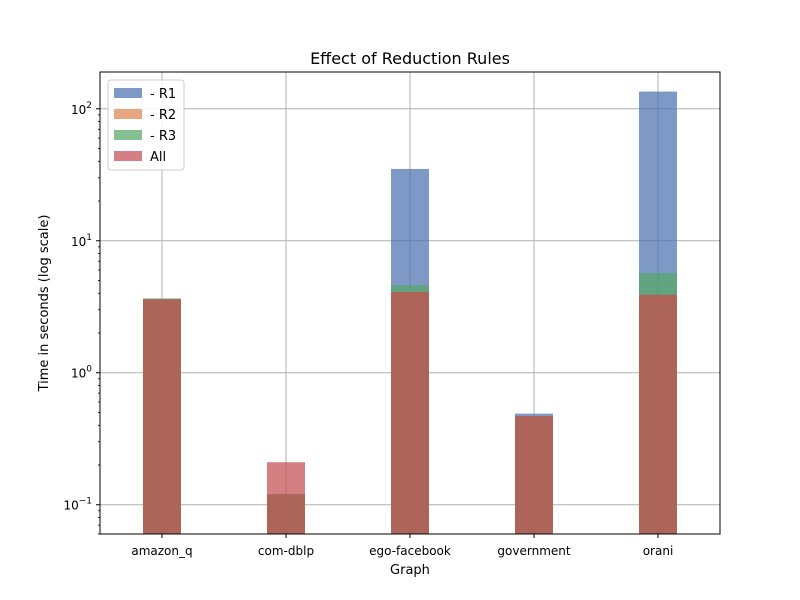  Describe the element at coordinates (410, 551) in the screenshot. I see `x-tick-label-ego-facebook: ego-facebook` at that location.